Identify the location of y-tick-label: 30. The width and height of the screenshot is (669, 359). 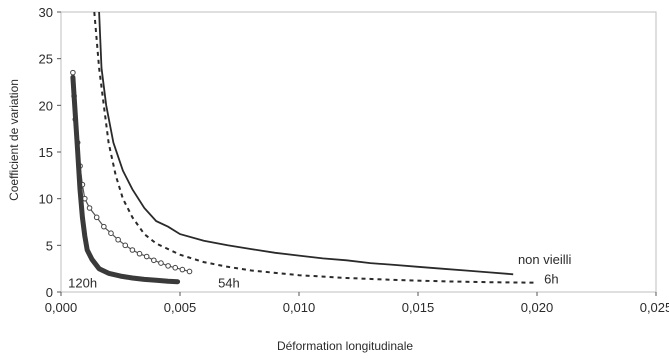
(46, 12).